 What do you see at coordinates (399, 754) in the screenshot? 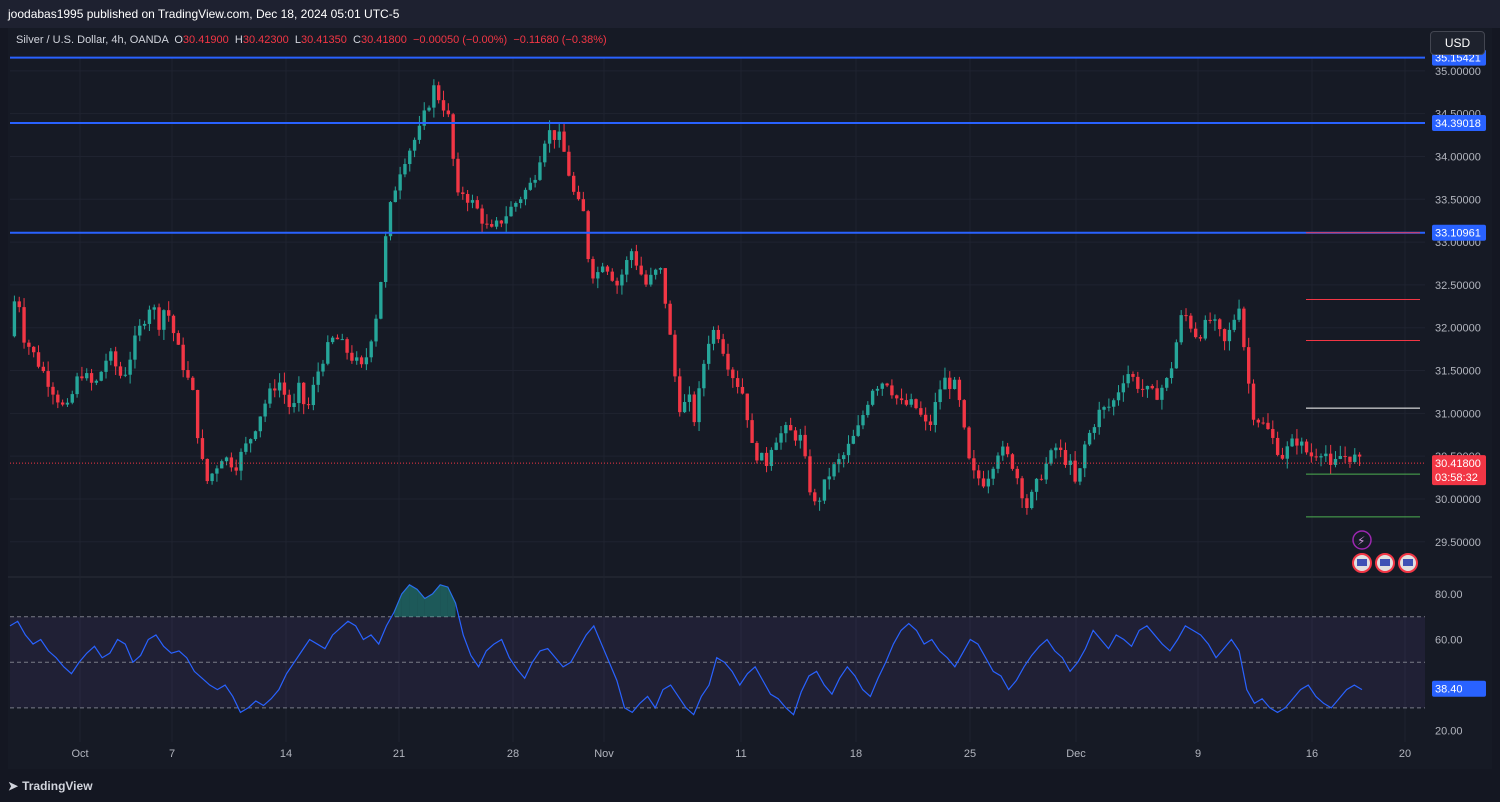
I see `time-axis-tick-label: 21` at bounding box center [399, 754].